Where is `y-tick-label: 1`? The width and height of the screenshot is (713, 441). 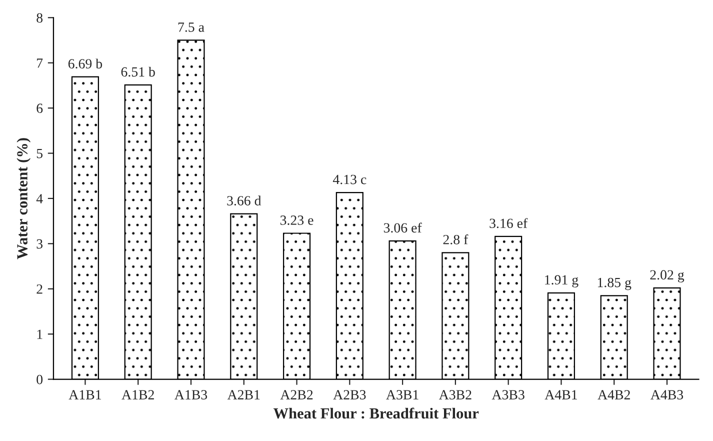 y-tick-label: 1 is located at coordinates (39, 334).